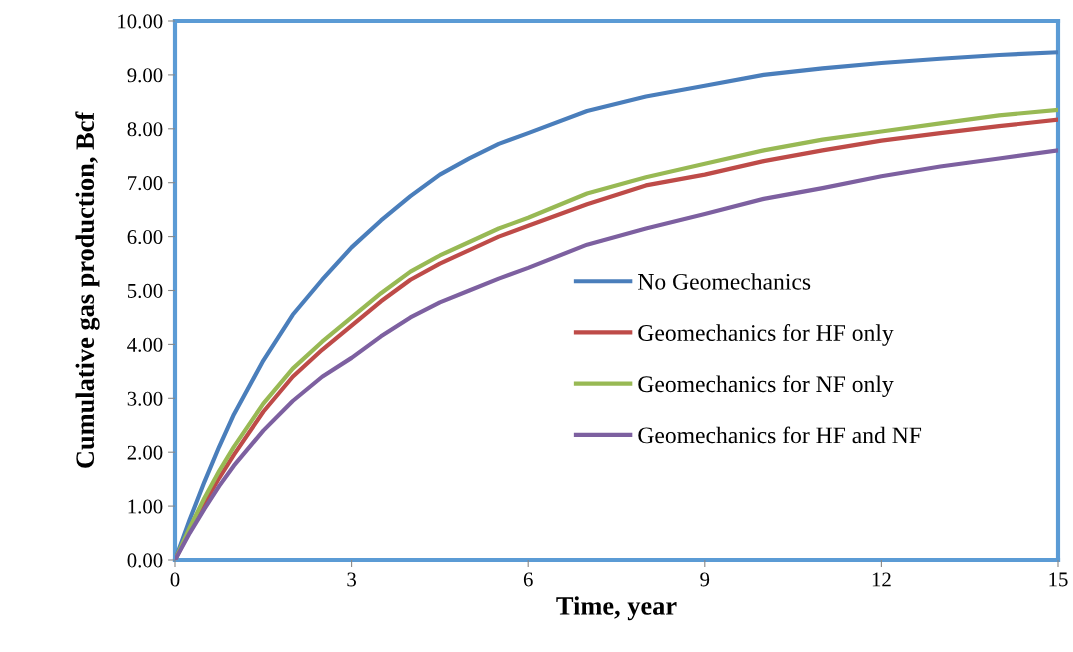 This screenshot has width=1073, height=652. I want to click on legend-label: Geomechanics for NF only, so click(766, 386).